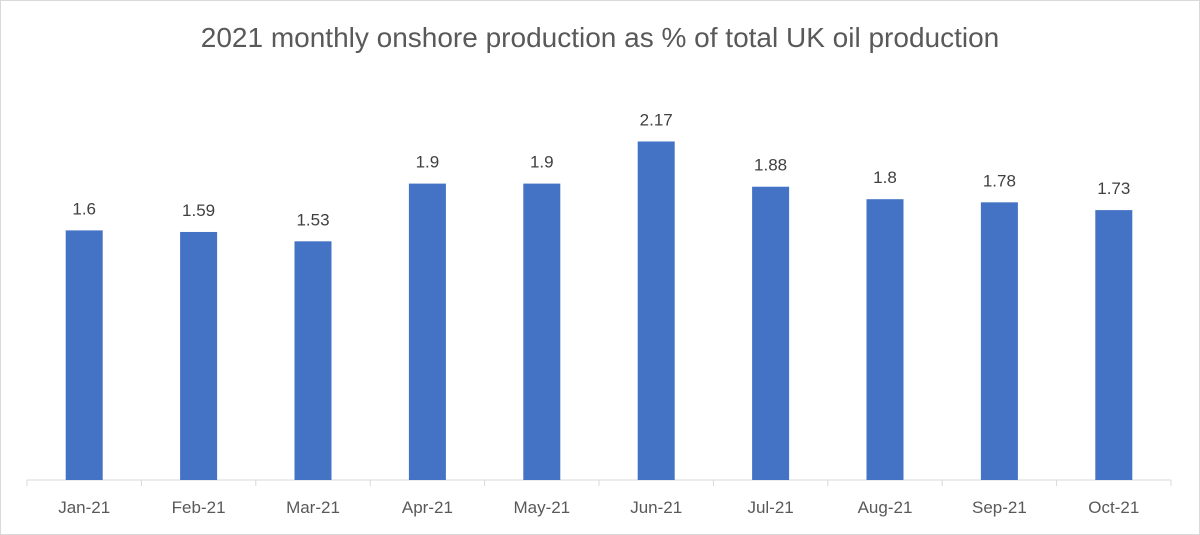  Describe the element at coordinates (885, 177) in the screenshot. I see `data-label-aug-21: 1.8` at that location.